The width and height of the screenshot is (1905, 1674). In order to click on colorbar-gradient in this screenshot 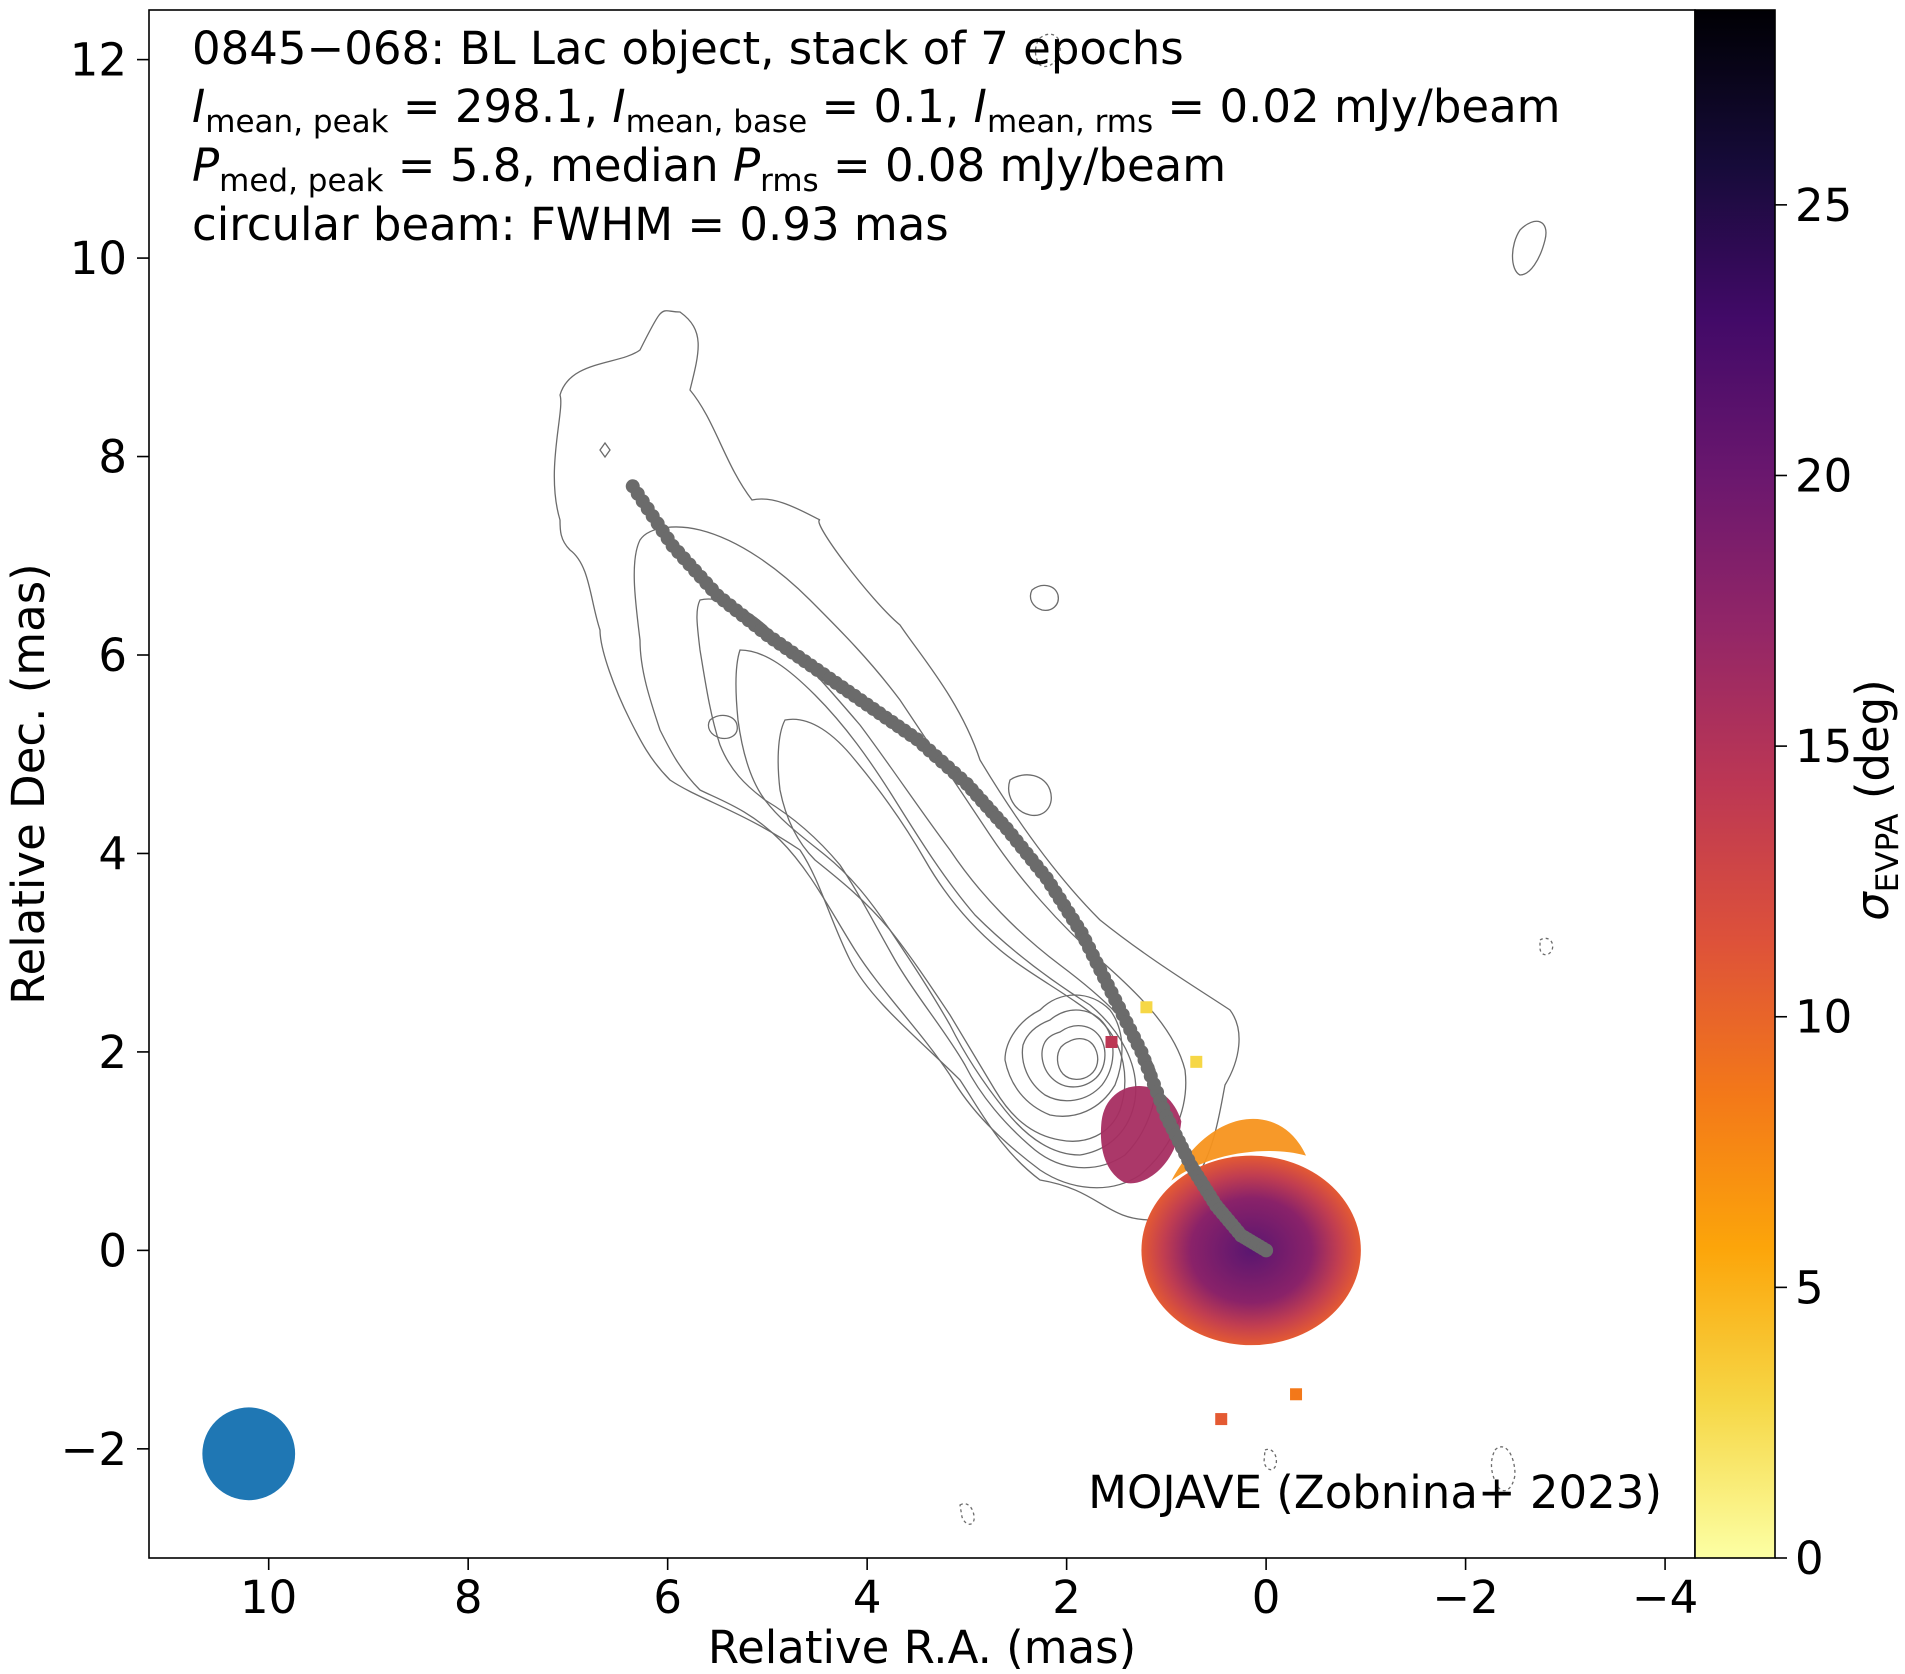, I will do `click(1735, 784)`.